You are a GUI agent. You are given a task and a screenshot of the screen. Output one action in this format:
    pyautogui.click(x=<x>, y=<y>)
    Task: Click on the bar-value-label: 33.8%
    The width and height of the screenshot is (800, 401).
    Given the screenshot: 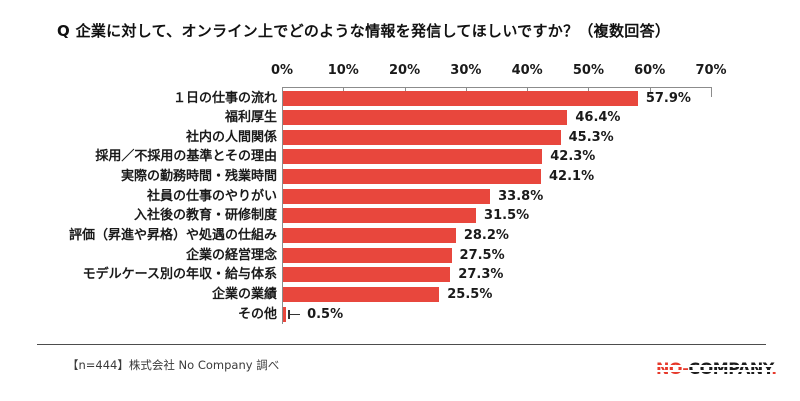 What is the action you would take?
    pyautogui.click(x=521, y=196)
    